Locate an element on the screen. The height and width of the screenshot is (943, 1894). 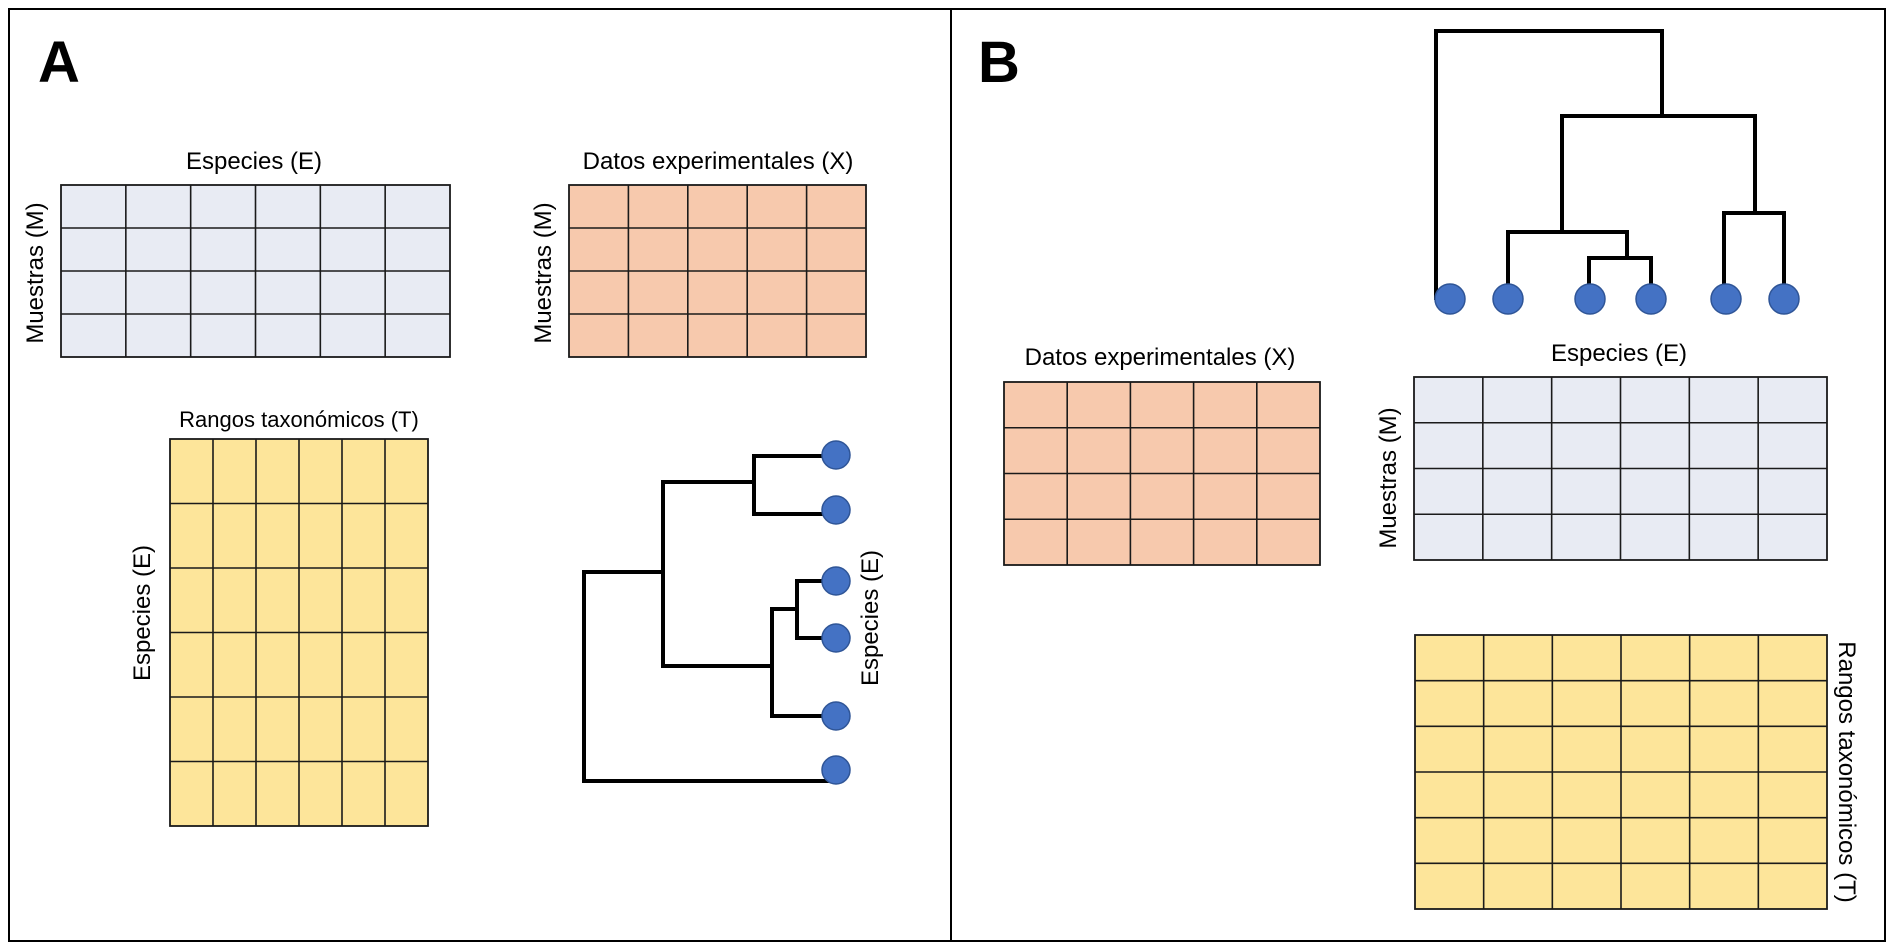
a-tree-clade-bottom is located at coordinates (803, 662).